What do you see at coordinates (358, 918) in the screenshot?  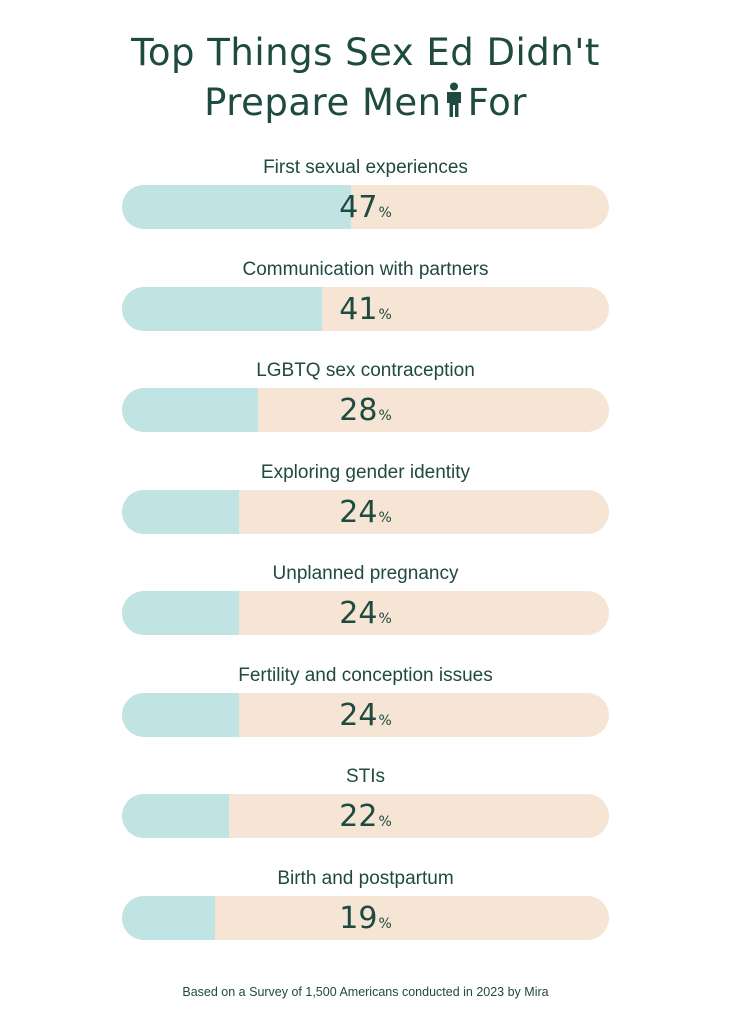 I see `data-label-value: 19` at bounding box center [358, 918].